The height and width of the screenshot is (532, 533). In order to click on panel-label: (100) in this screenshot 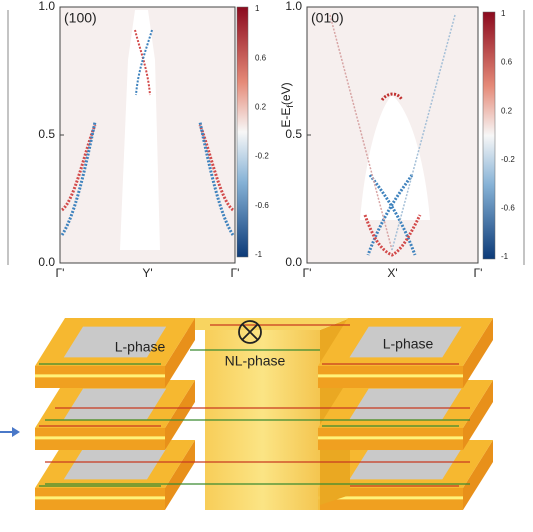, I will do `click(80, 18)`.